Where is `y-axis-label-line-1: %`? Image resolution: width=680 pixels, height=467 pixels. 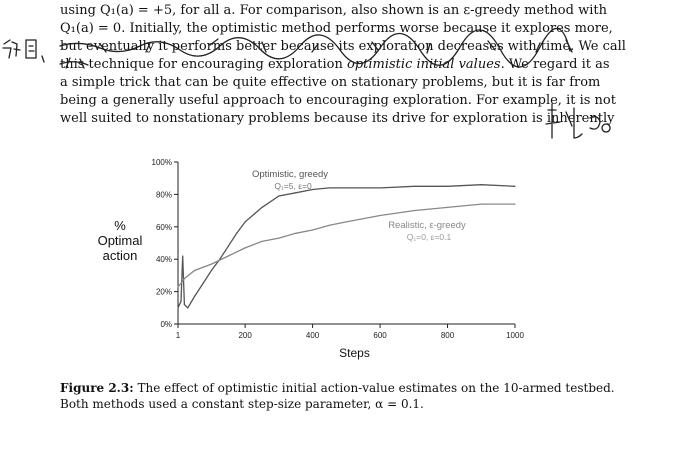 y-axis-label-line-1: % is located at coordinates (120, 225).